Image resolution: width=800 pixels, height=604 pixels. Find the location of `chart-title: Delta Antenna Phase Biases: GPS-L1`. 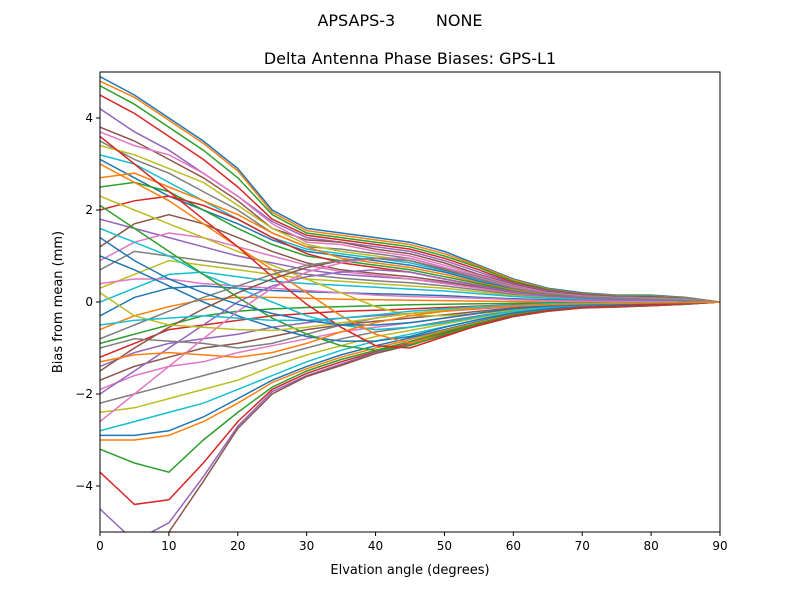

chart-title: Delta Antenna Phase Biases: GPS-L1 is located at coordinates (410, 58).